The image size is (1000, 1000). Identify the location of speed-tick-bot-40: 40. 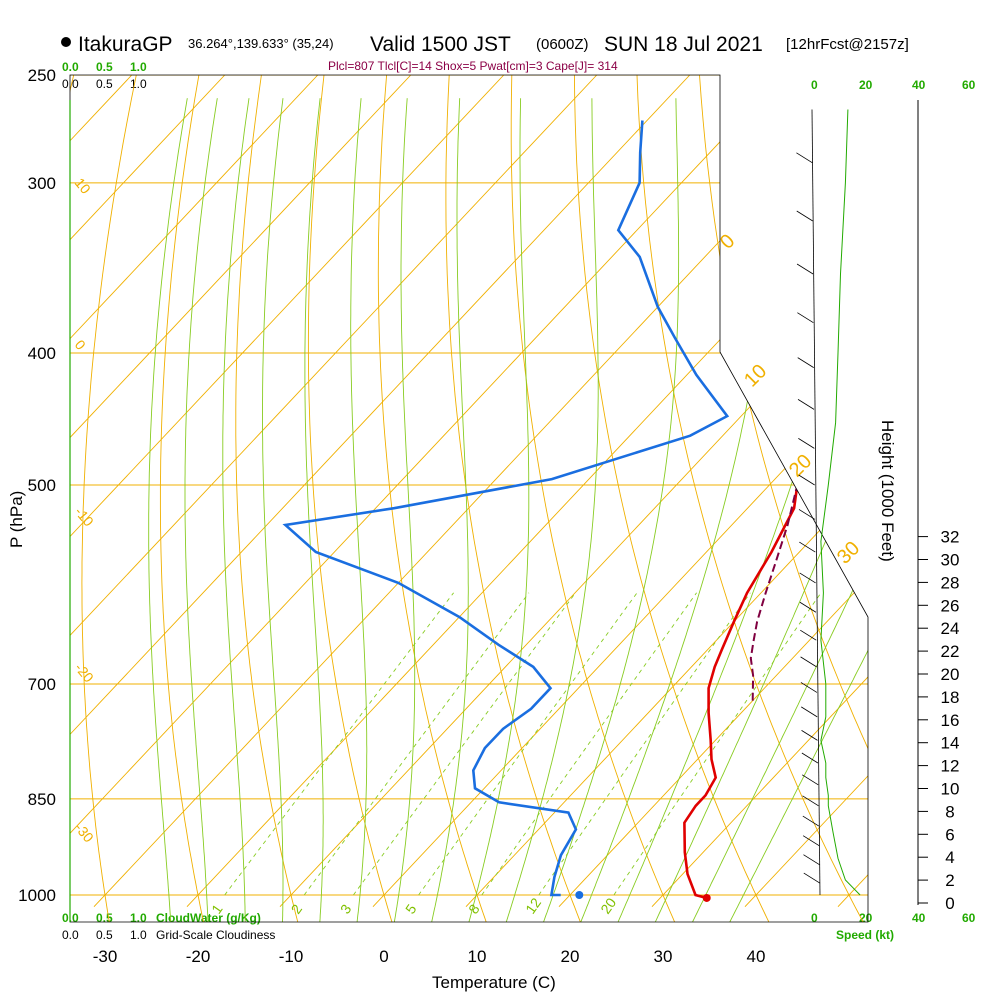
(919, 918).